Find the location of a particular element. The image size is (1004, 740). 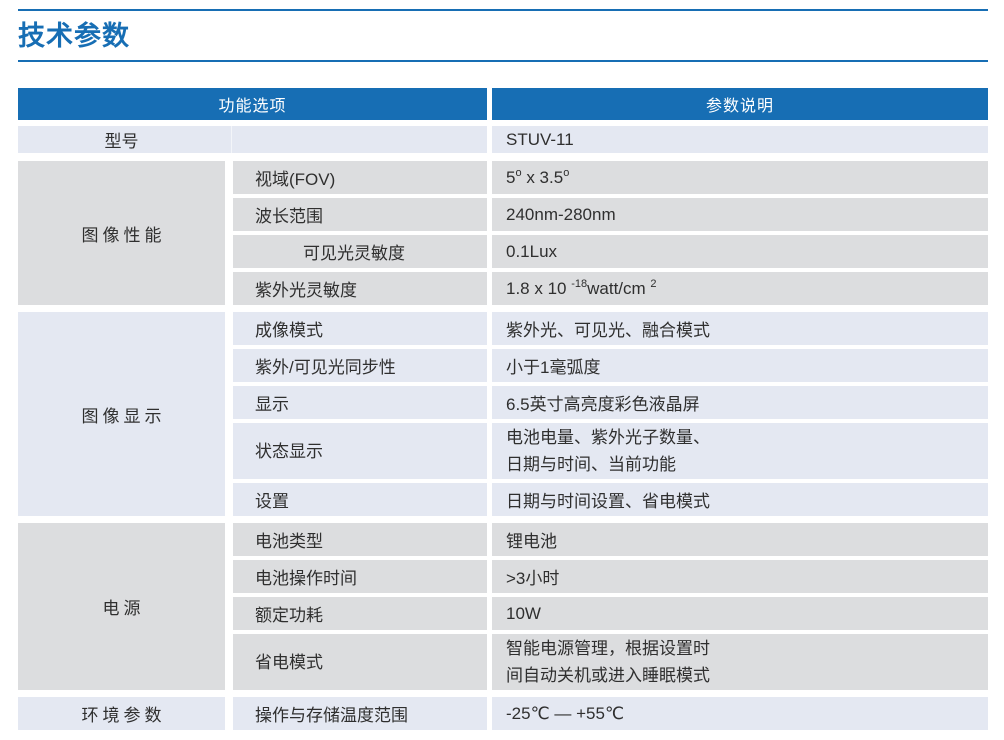

row-label: 省电模式 is located at coordinates (360, 662).